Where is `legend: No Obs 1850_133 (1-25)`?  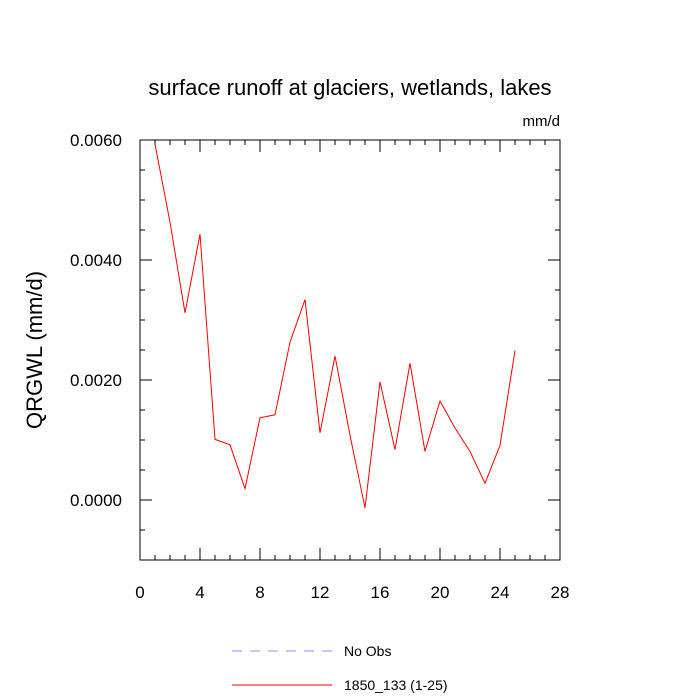
legend: No Obs 1850_133 (1-25) is located at coordinates (340, 668).